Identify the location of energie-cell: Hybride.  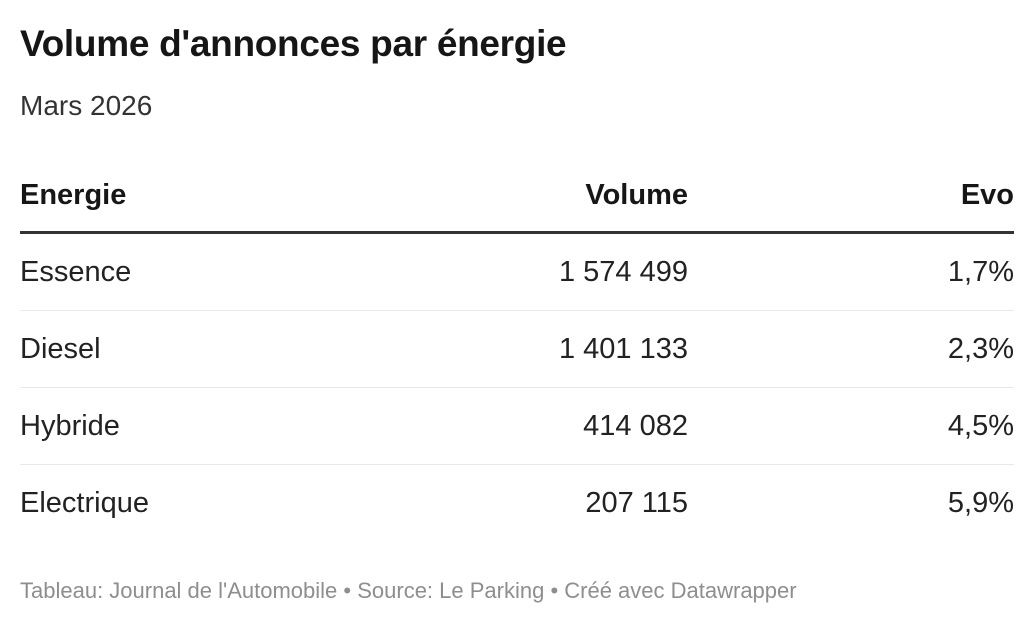
(160, 426).